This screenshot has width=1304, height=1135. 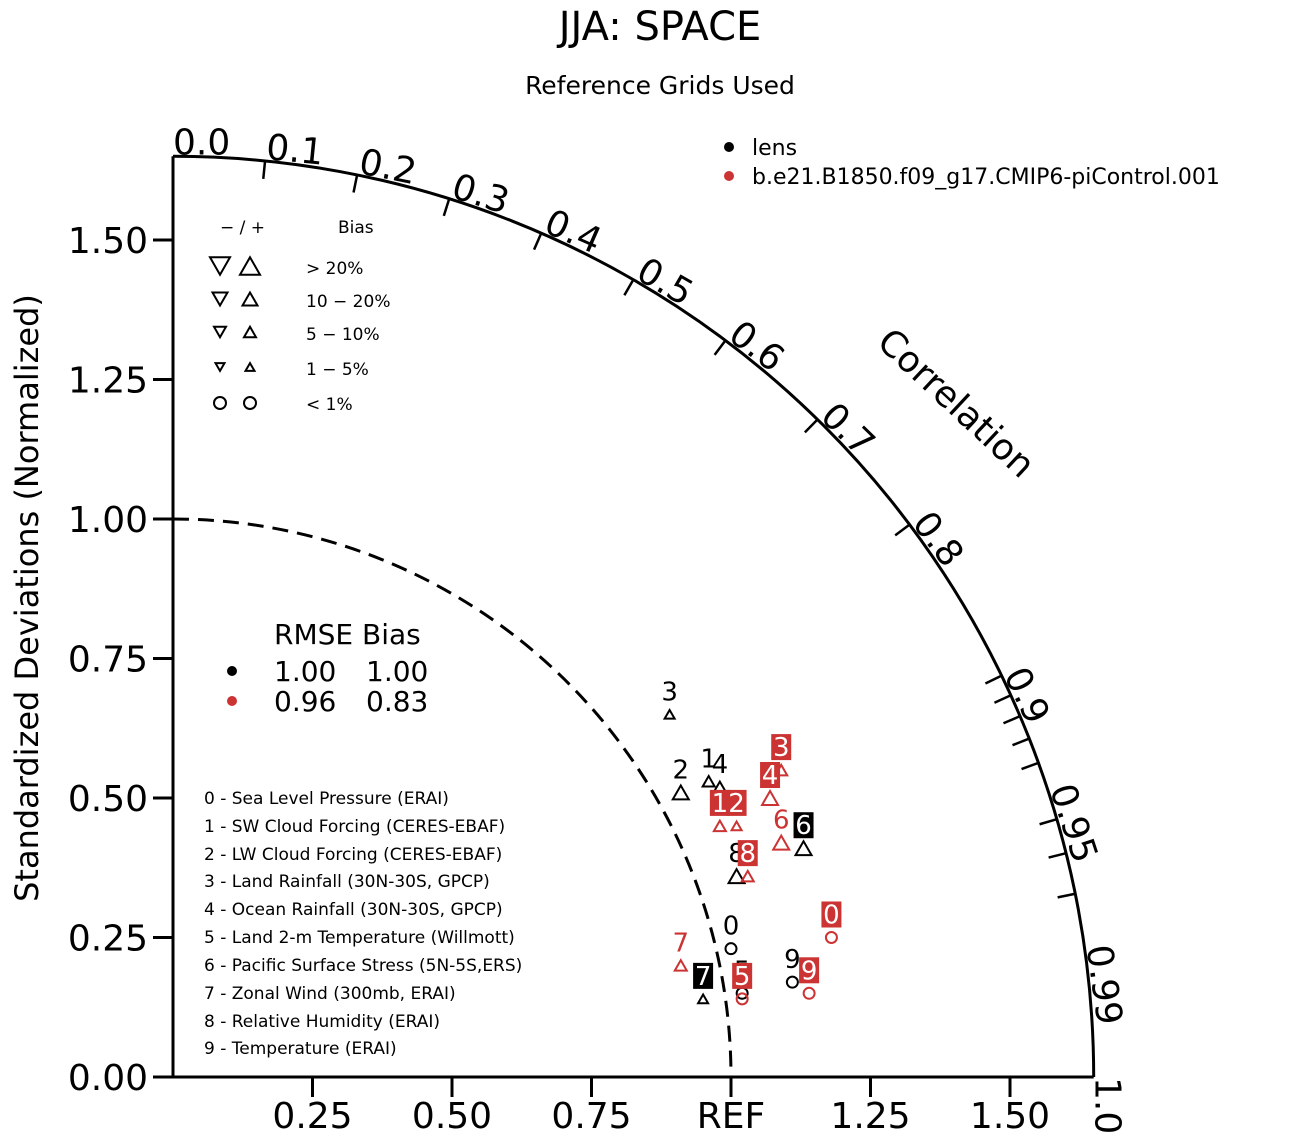 I want to click on data-points: 01234567890123456789, so click(x=751, y=841).